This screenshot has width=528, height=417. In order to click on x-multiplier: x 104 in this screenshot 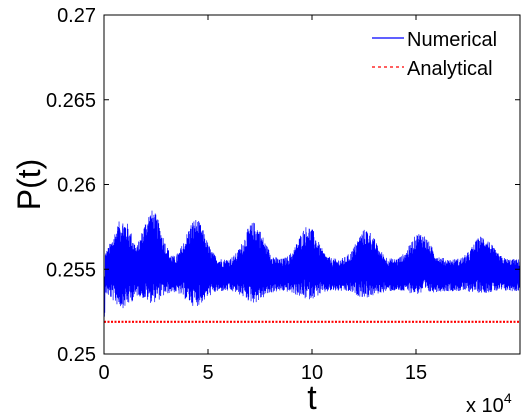, I will do `click(489, 403)`.